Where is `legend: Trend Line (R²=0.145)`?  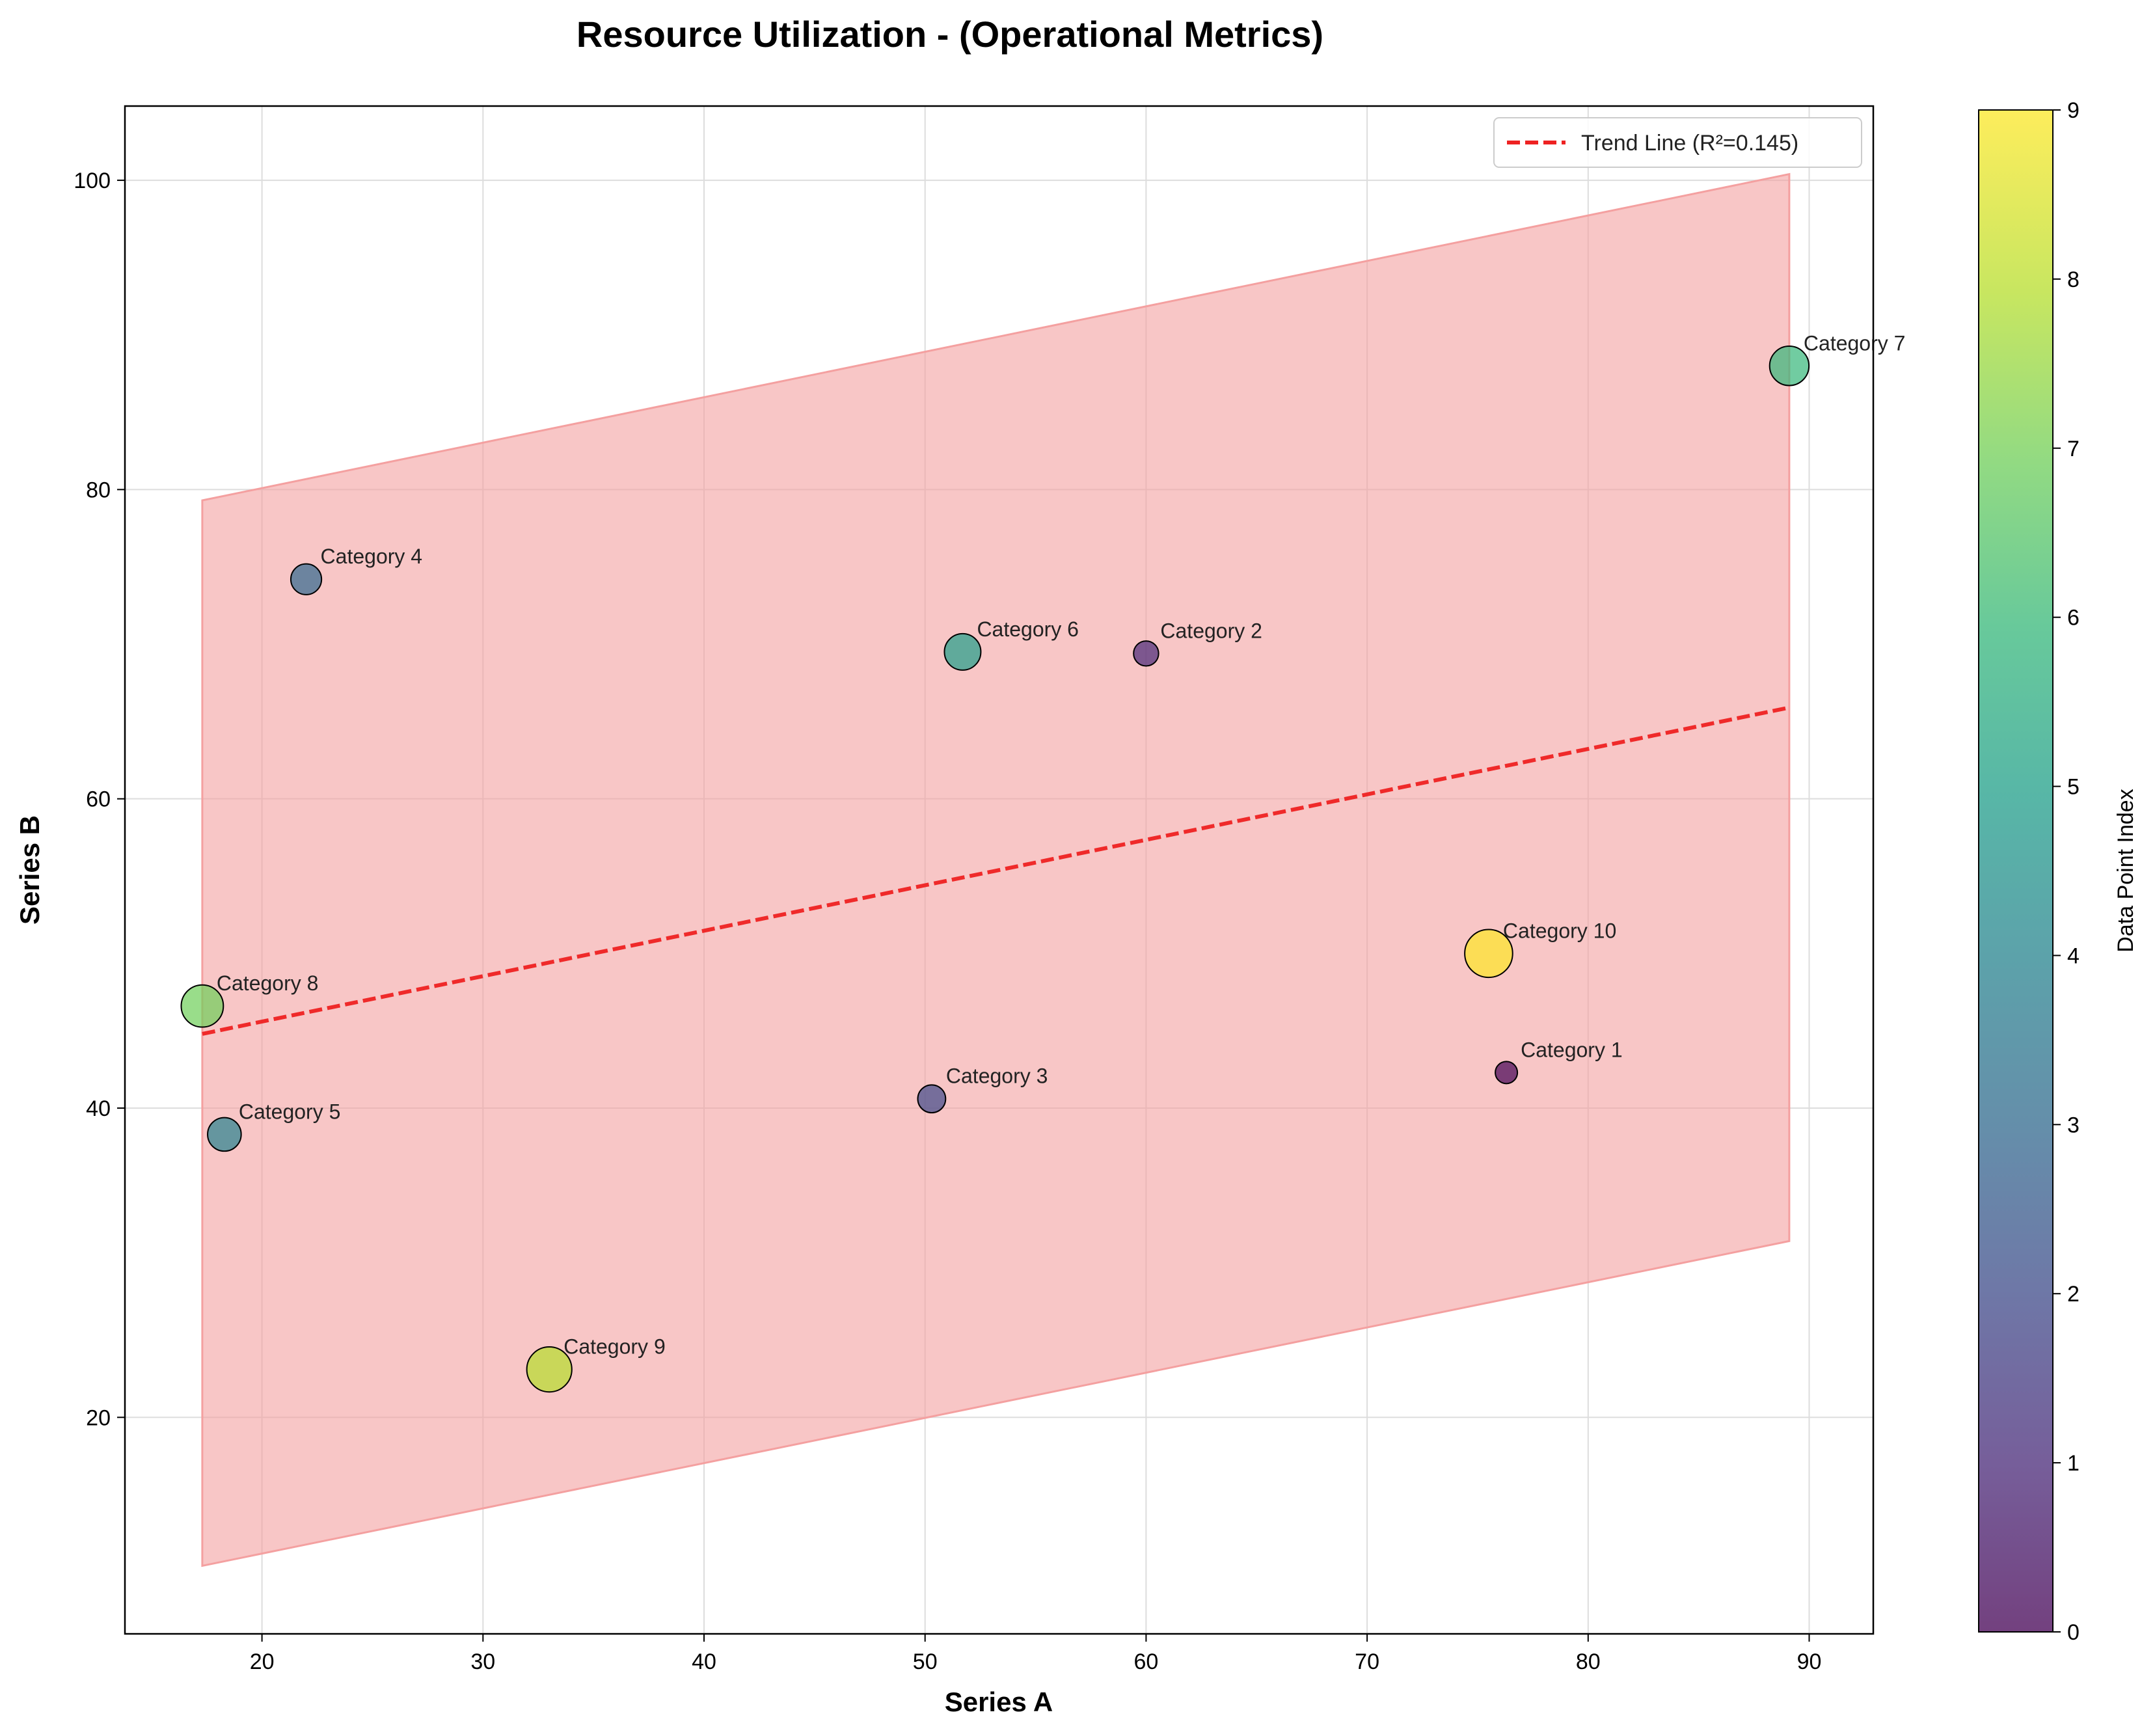
legend: Trend Line (R²=0.145) is located at coordinates (1678, 143).